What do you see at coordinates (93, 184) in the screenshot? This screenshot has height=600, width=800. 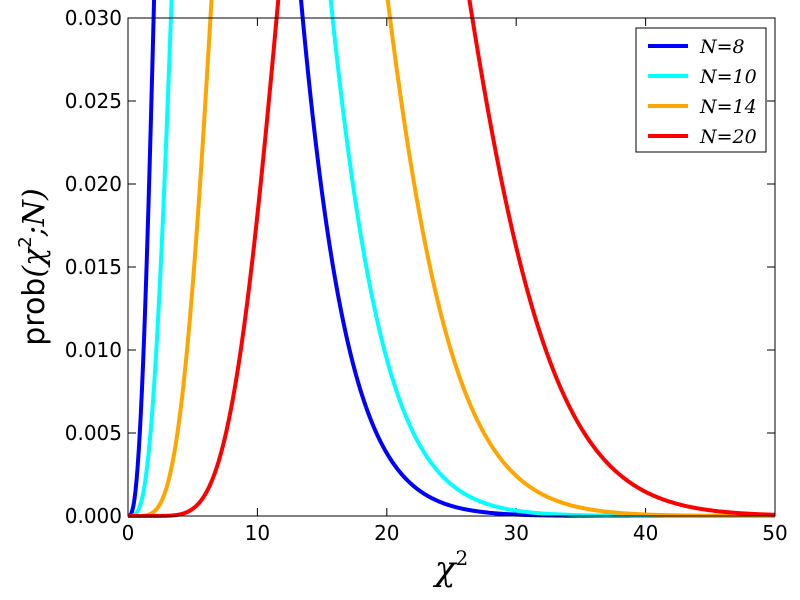 I see `y-tick-label: 0.020` at bounding box center [93, 184].